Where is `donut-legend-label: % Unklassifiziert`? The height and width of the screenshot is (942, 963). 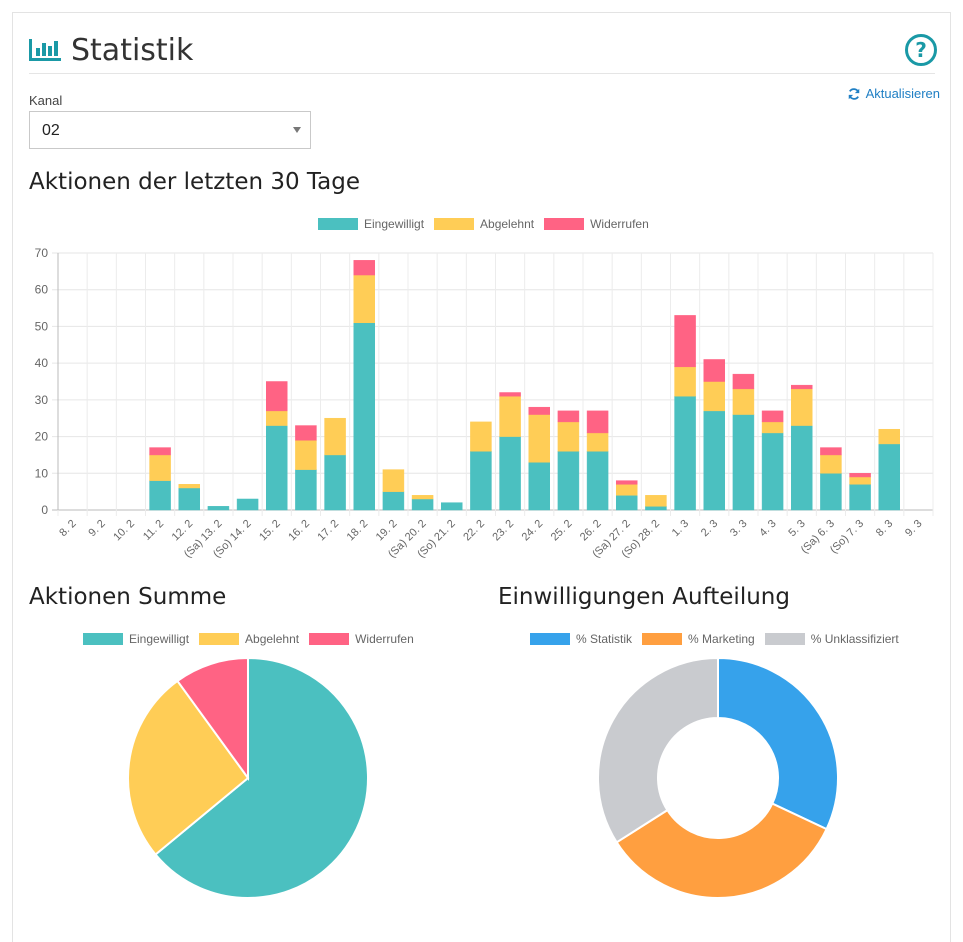
donut-legend-label: % Unklassifiziert is located at coordinates (854, 639).